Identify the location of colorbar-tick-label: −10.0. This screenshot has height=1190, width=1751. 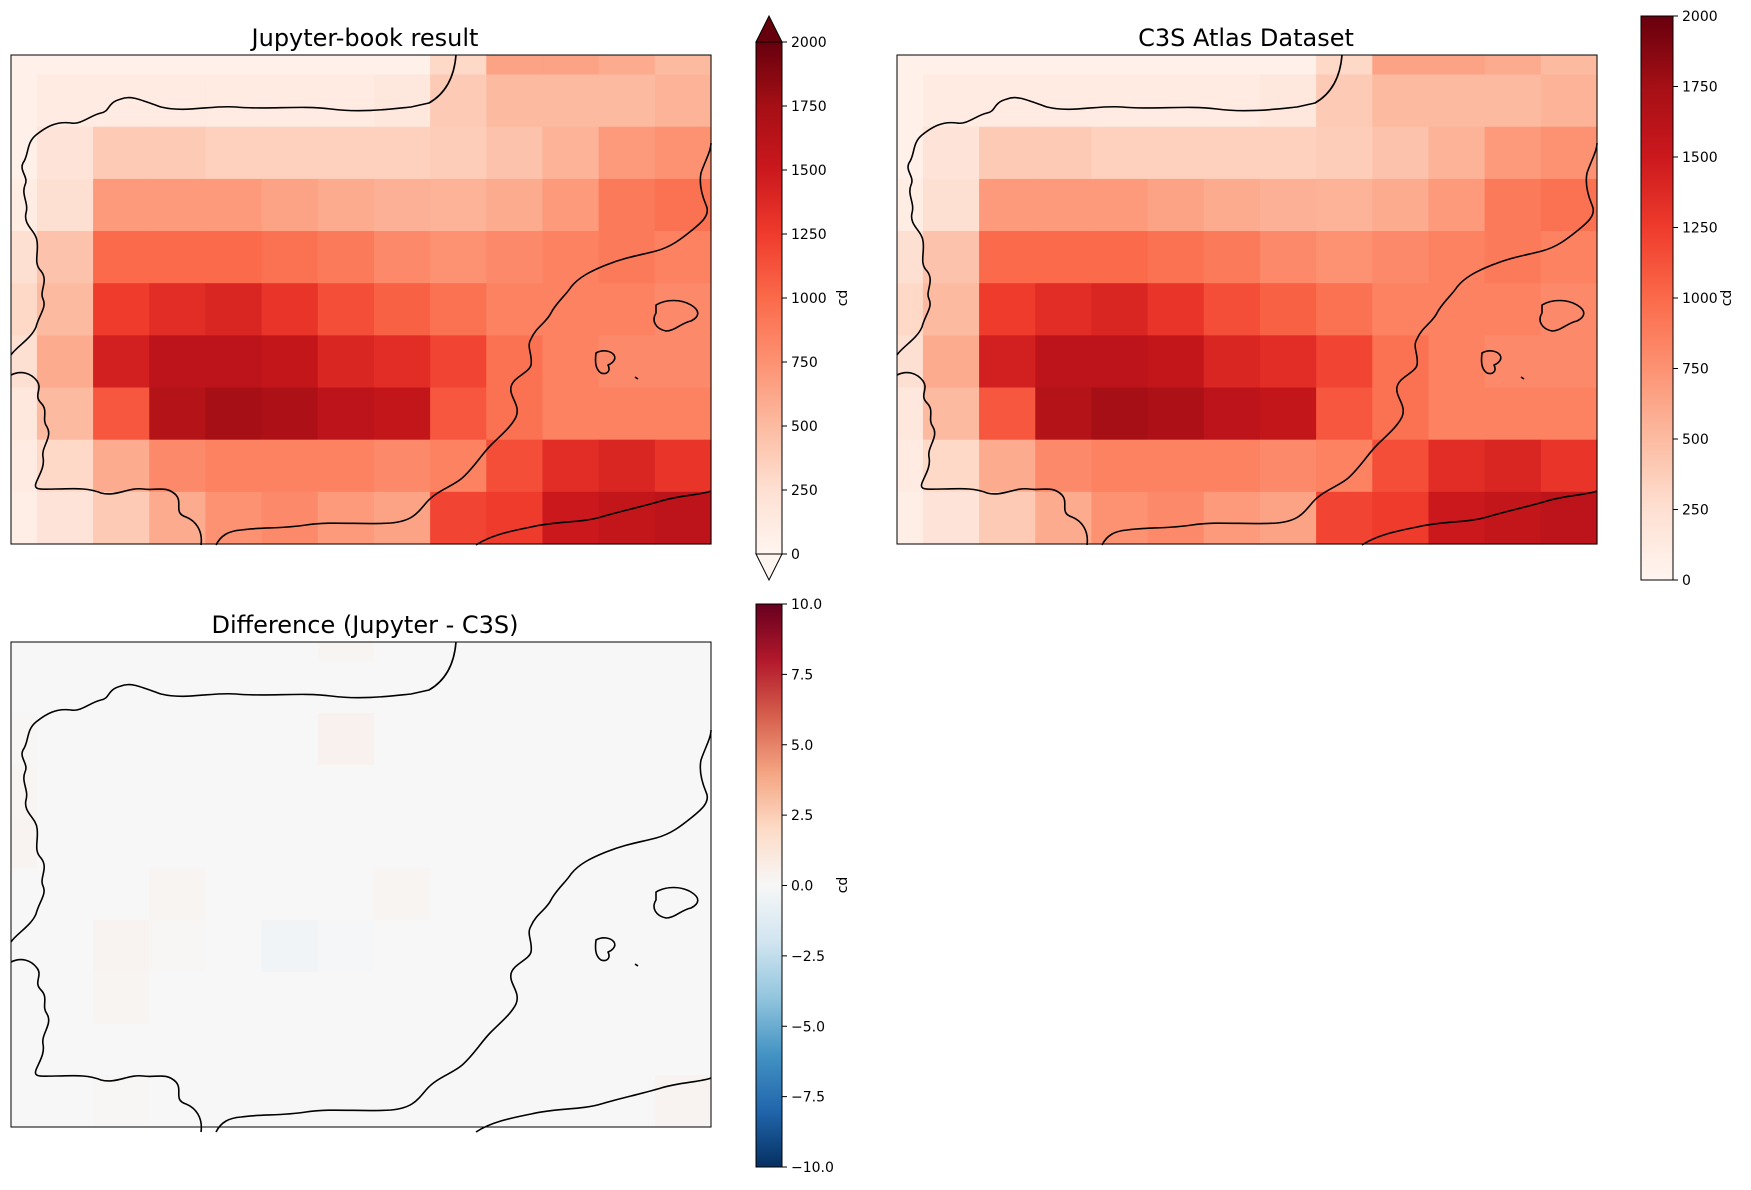
(812, 1168).